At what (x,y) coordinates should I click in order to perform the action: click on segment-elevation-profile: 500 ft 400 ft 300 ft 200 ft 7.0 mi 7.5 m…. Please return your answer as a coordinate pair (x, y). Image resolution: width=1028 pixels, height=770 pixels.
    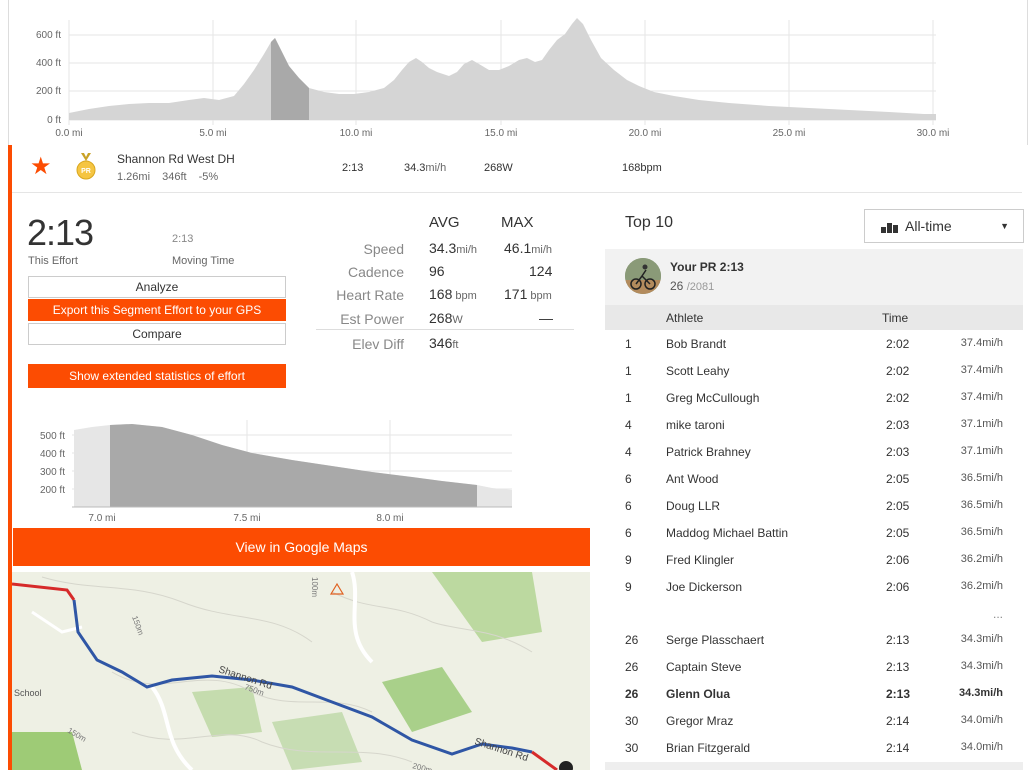
    Looking at the image, I should click on (272, 471).